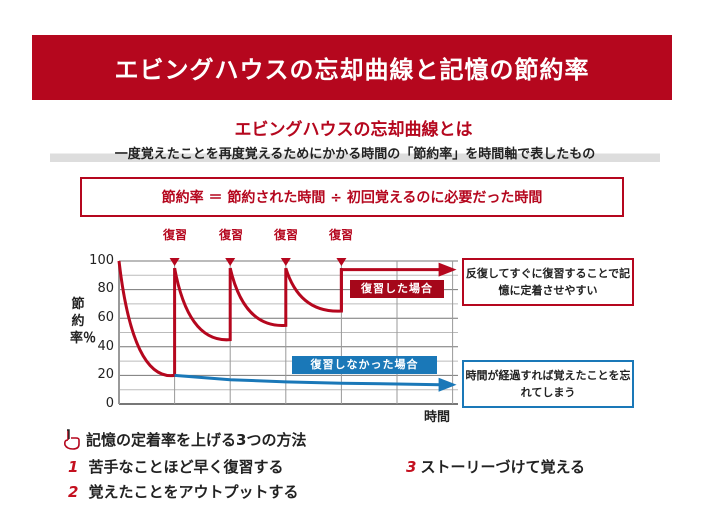 The height and width of the screenshot is (527, 707). Describe the element at coordinates (72, 439) in the screenshot. I see `pointing-hand-icon` at that location.